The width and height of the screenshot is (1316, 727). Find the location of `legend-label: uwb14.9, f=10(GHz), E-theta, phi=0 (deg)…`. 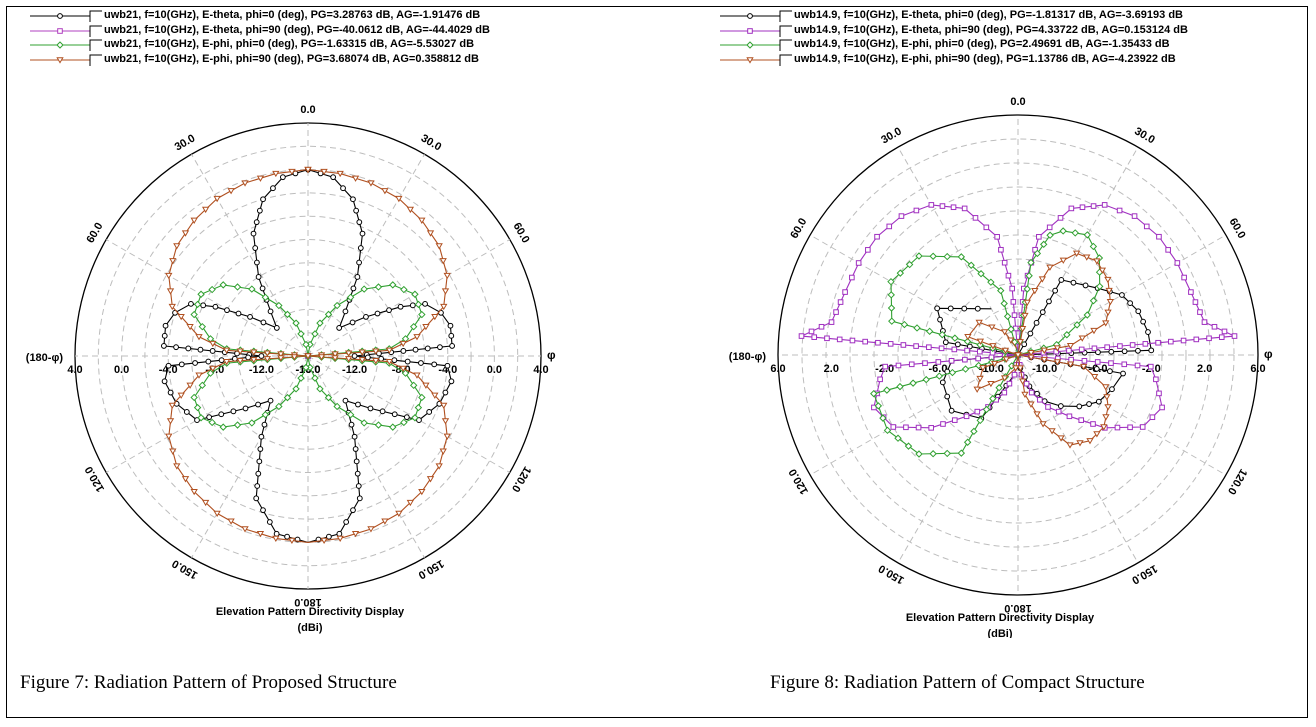

legend-label: uwb14.9, f=10(GHz), E-theta, phi=0 (deg)… is located at coordinates (988, 15).